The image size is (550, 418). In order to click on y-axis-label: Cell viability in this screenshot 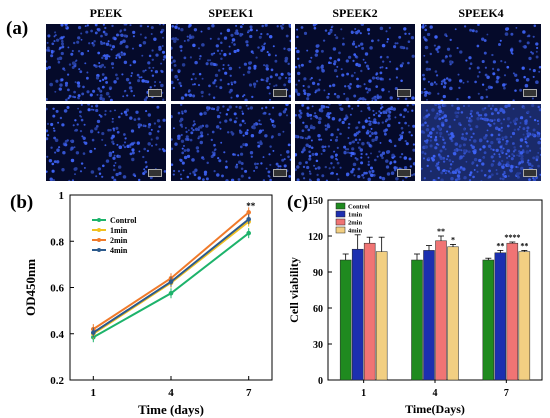, I will do `click(294, 290)`.